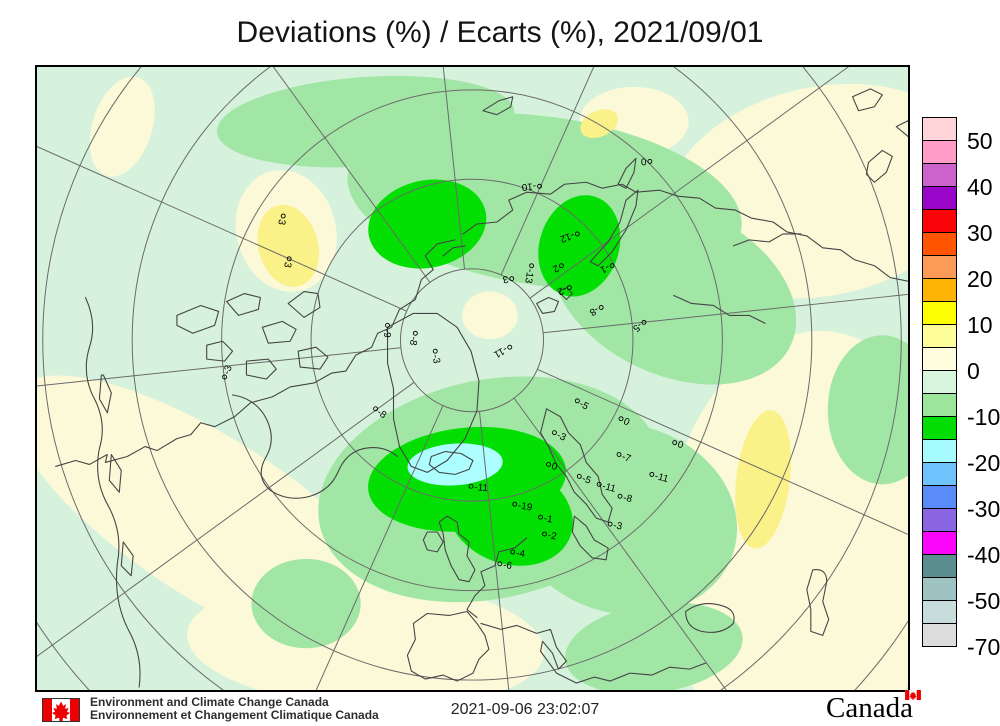 This screenshot has height=726, width=1000. Describe the element at coordinates (500, 32) in the screenshot. I see `page-title: Deviations (%) / Ecarts (%), 2021/09/01` at that location.